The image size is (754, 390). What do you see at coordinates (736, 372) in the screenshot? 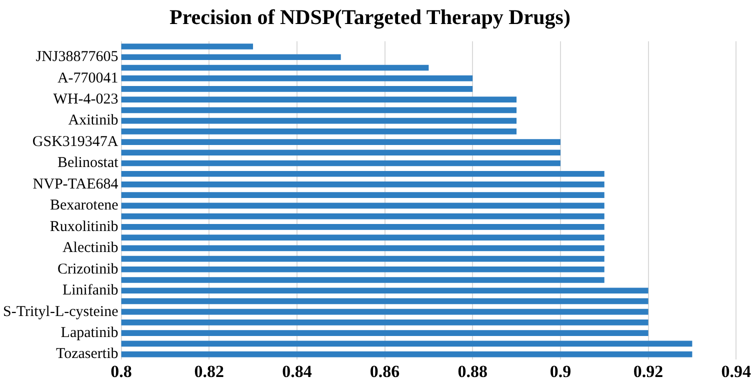
I see `x-tick-label: 0.94` at bounding box center [736, 372].